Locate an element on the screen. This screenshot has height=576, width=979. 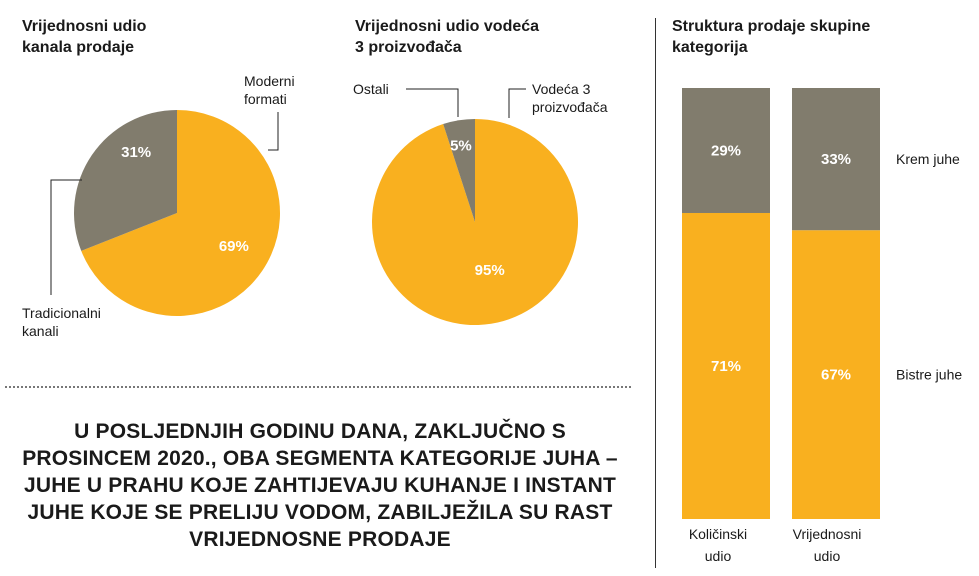
bar-category-label-0: Količinski udio is located at coordinates (718, 545).